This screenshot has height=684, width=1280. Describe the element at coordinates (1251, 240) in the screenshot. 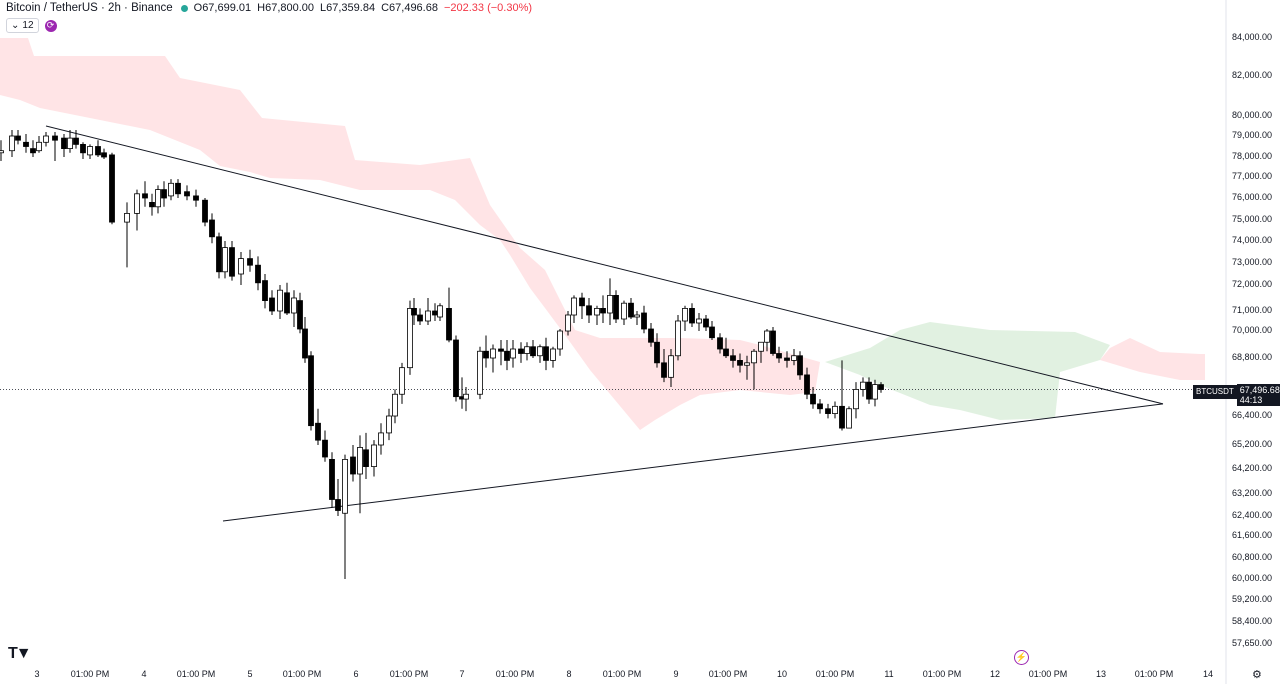

I see `price-tick-label: 74,000.00` at that location.